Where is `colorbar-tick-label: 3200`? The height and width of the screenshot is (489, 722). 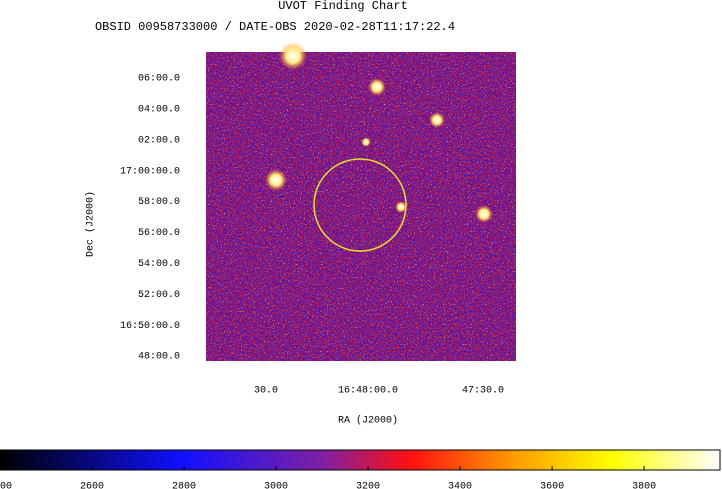 colorbar-tick-label: 3200 is located at coordinates (368, 485).